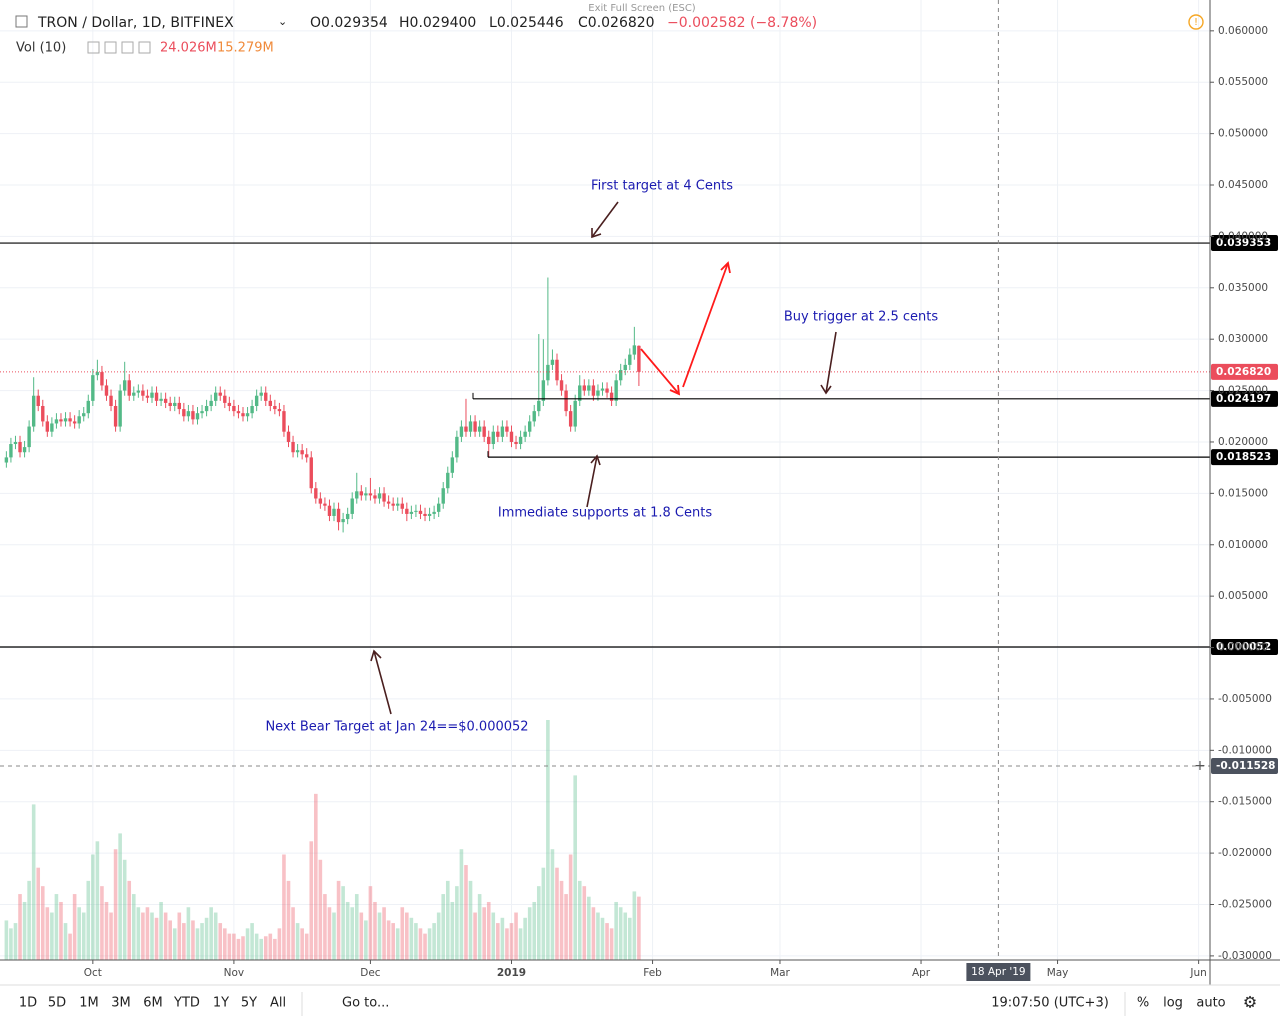 The height and width of the screenshot is (1024, 1280). Describe the element at coordinates (1173, 1003) in the screenshot. I see `log-toggle: log` at that location.